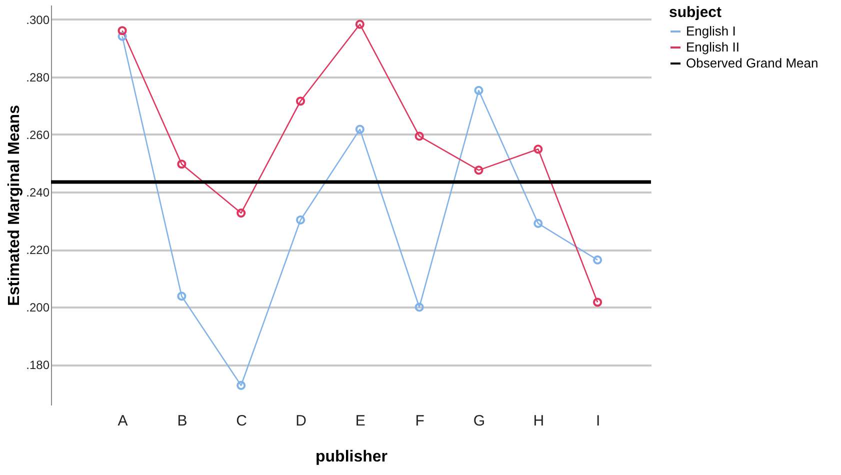 The image size is (841, 475). What do you see at coordinates (38, 77) in the screenshot?
I see `y-tick-label: .280` at bounding box center [38, 77].